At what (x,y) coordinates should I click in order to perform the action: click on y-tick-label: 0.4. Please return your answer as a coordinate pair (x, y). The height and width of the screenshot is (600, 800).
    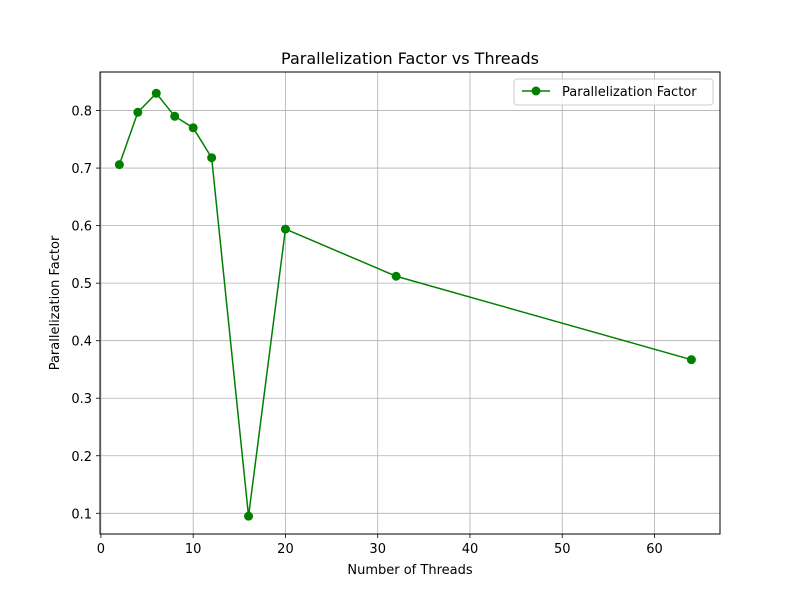
    Looking at the image, I should click on (81, 342).